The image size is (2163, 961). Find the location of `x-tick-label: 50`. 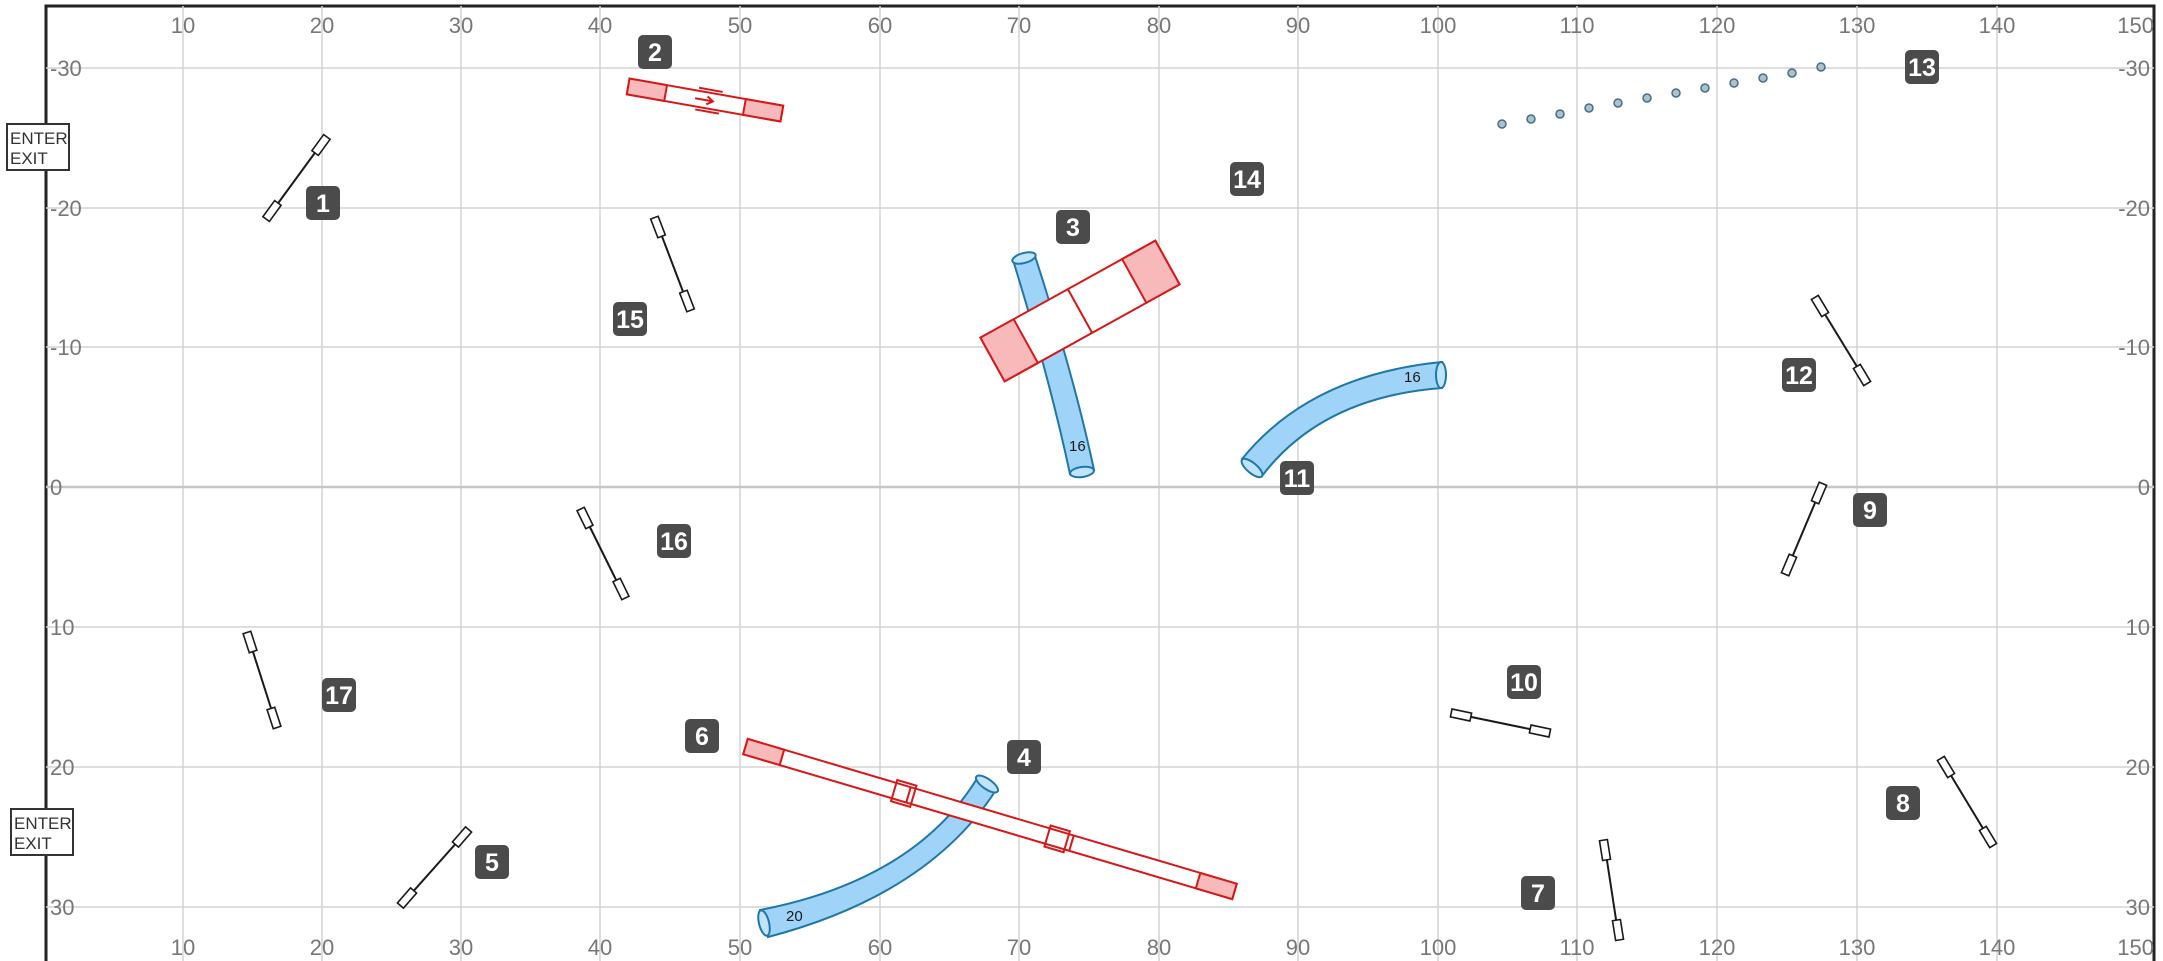

x-tick-label: 50 is located at coordinates (740, 25).